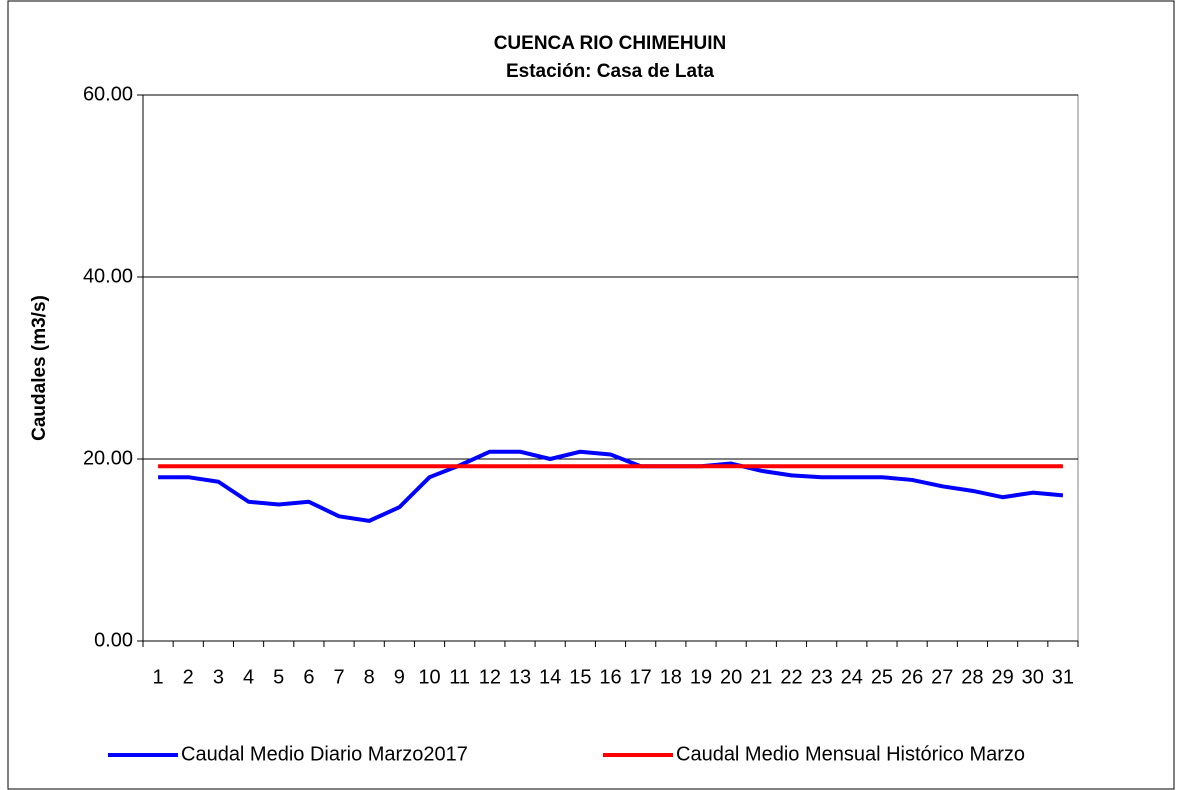  What do you see at coordinates (912, 677) in the screenshot?
I see `x-tick-label: 26` at bounding box center [912, 677].